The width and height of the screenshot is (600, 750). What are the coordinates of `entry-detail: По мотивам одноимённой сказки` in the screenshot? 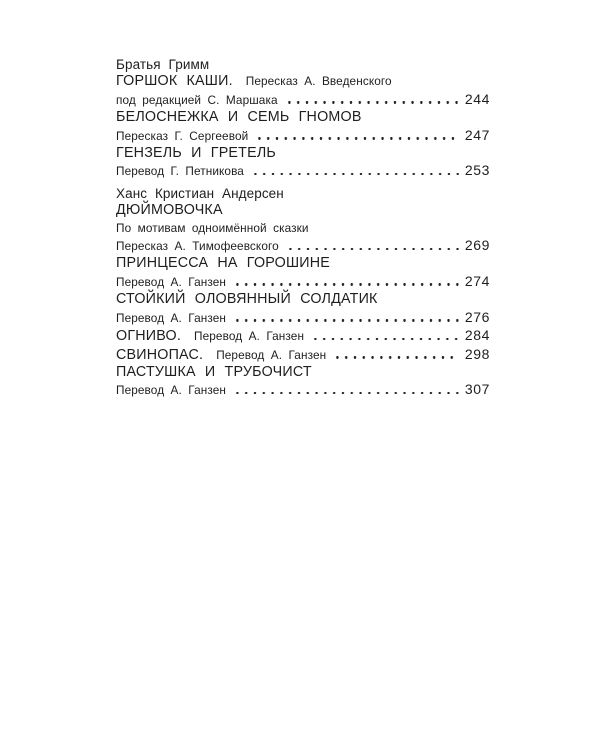 It's located at (212, 227).